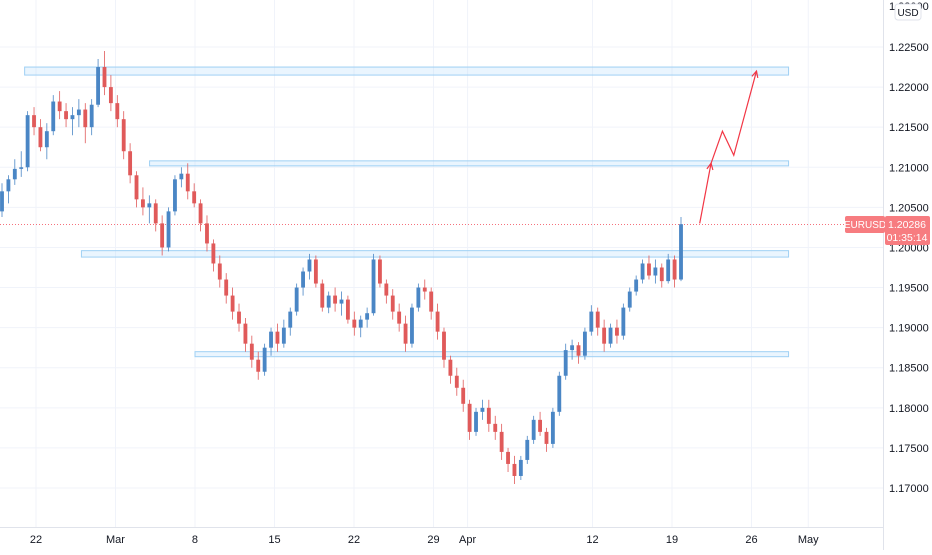 Image resolution: width=932 pixels, height=555 pixels. What do you see at coordinates (195, 540) in the screenshot?
I see `time-tick-label: 8` at bounding box center [195, 540].